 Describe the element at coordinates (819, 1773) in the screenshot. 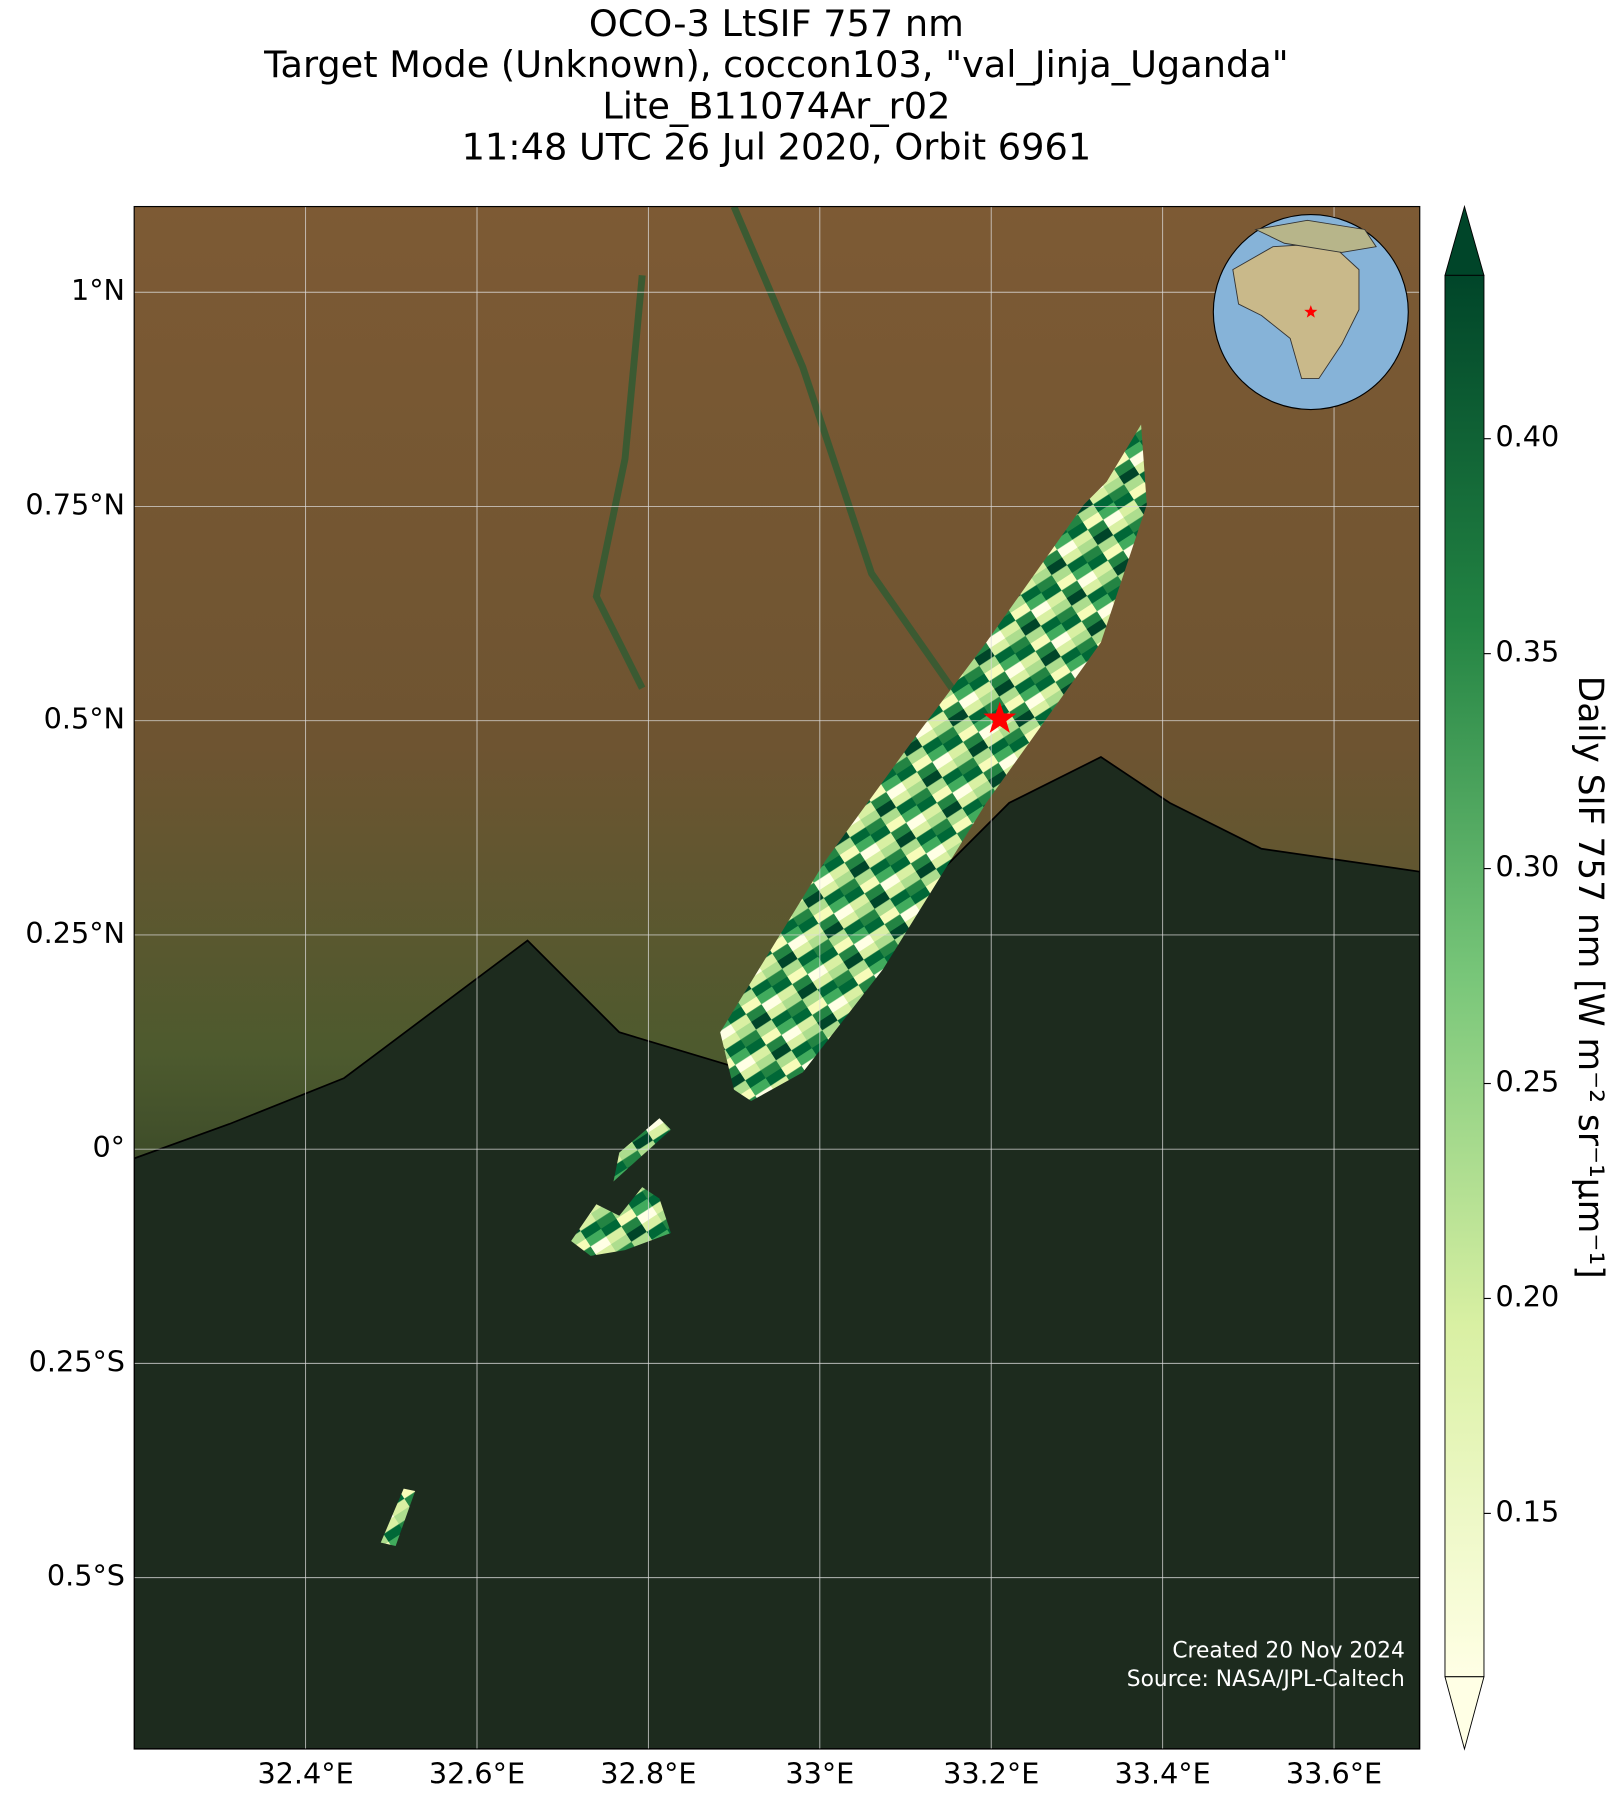

I see `x-tick-label: 33°E` at that location.